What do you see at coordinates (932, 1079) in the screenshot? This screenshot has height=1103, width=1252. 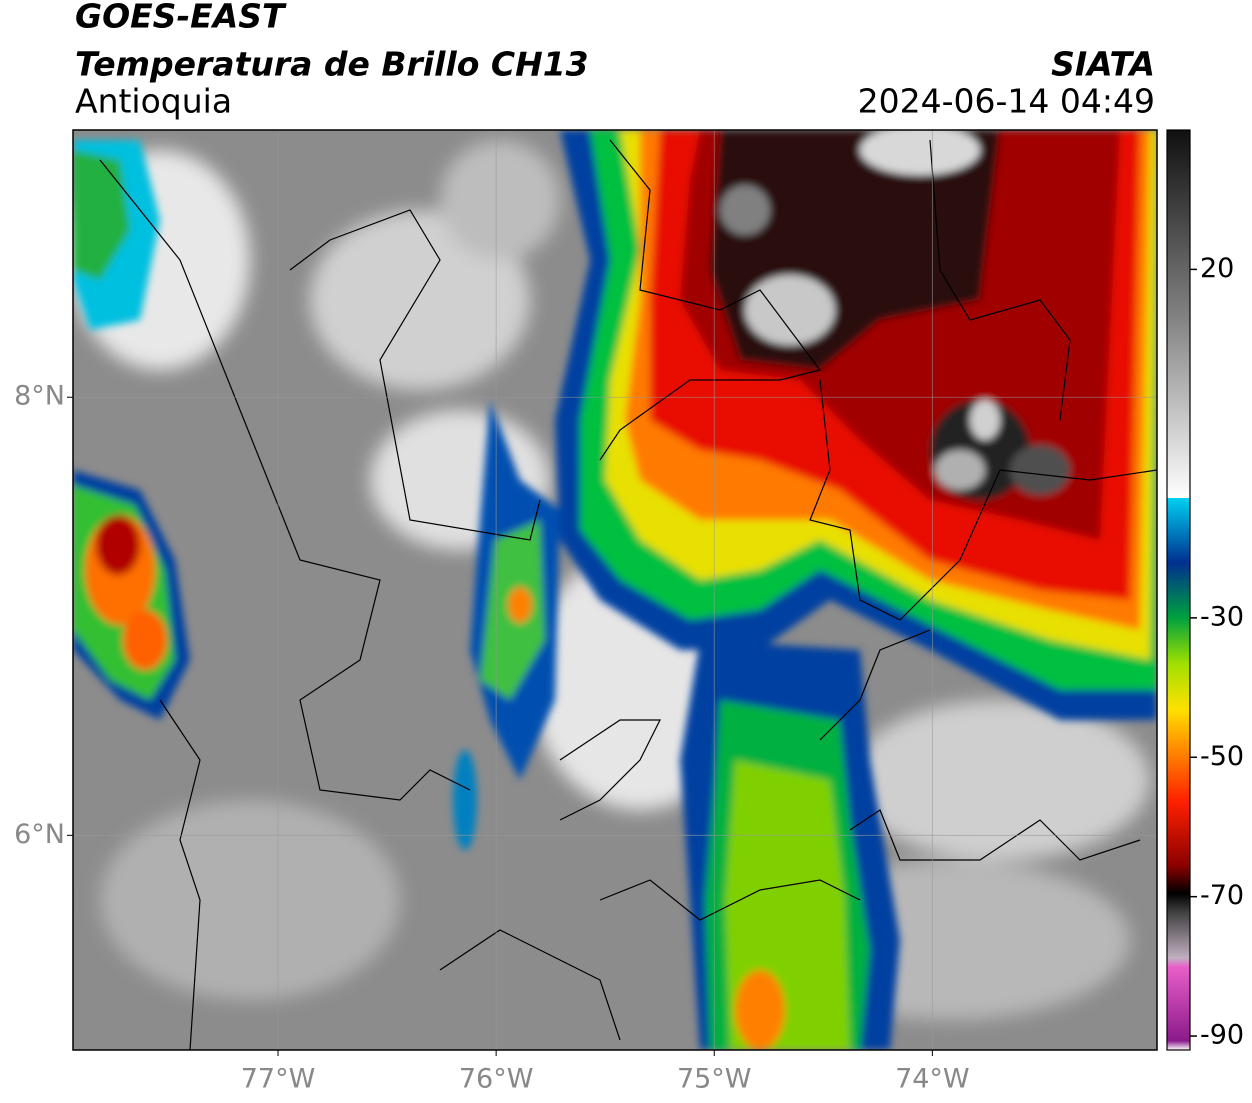 I see `x-tick-label: 74°W` at bounding box center [932, 1079].